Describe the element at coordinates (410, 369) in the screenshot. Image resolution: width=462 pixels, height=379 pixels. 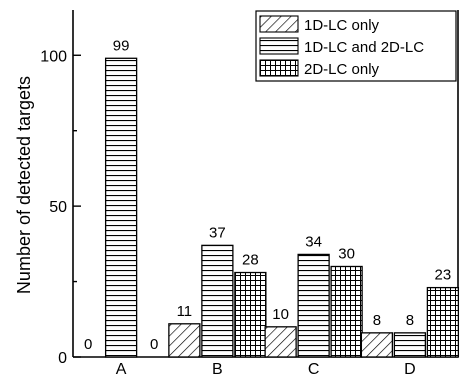
I see `x-tick-label: D` at that location.